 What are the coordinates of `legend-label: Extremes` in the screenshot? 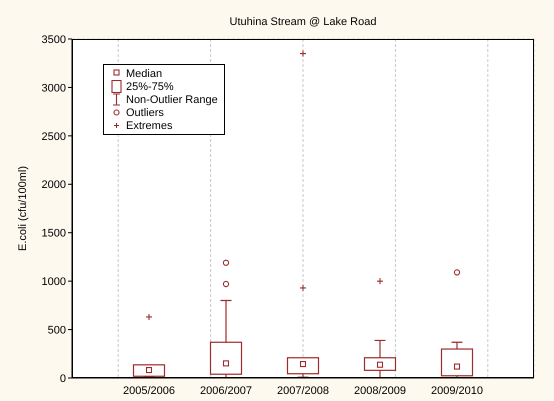 It's located at (149, 126).